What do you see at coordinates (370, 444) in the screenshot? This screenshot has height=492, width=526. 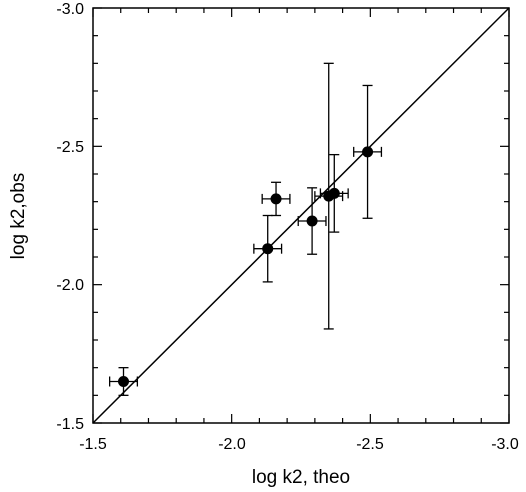 I see `x-tick-label: -2.5` at bounding box center [370, 444].